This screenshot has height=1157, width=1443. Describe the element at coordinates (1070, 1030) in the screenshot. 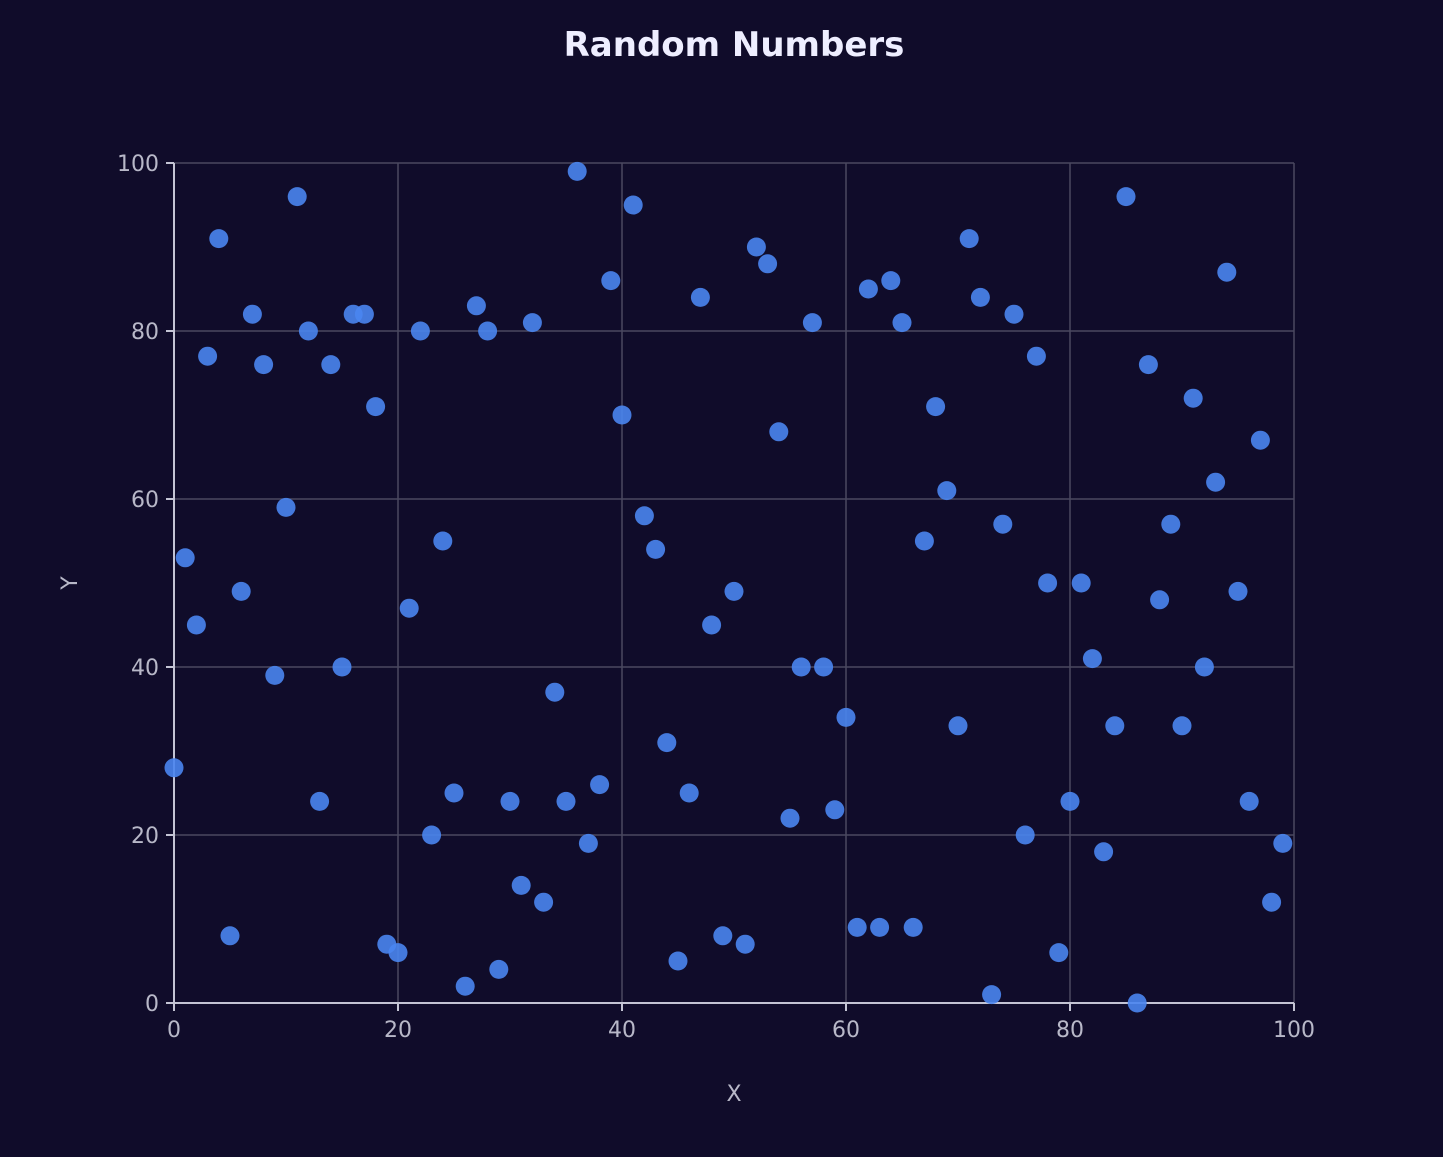

I see `x-tick-label: 80` at that location.